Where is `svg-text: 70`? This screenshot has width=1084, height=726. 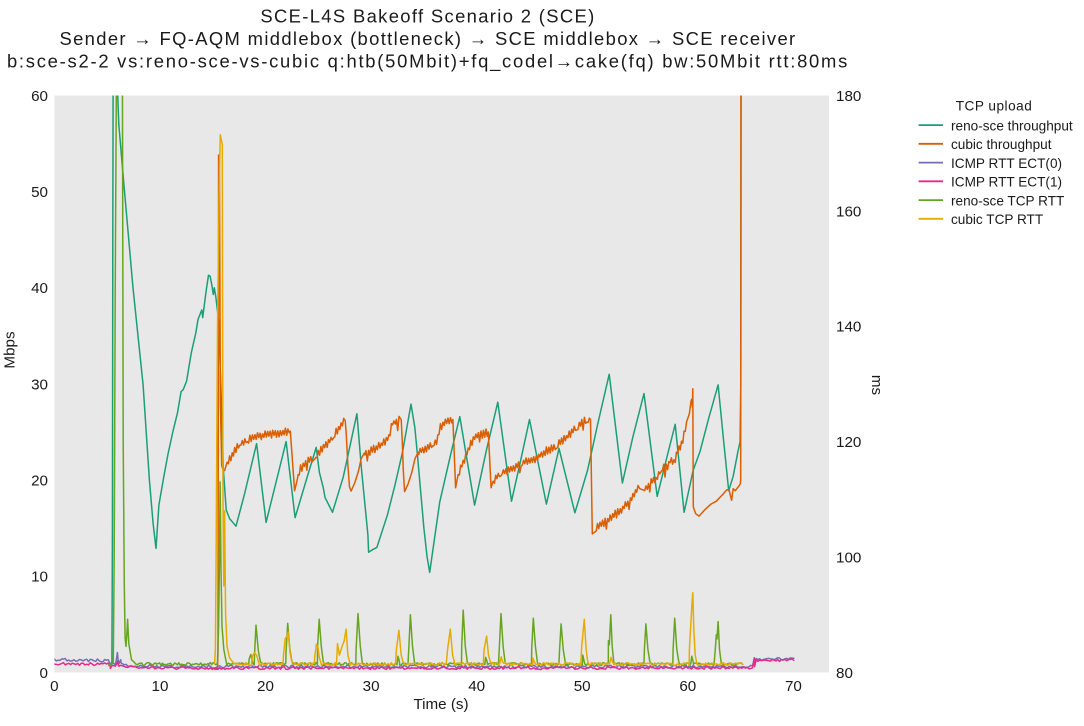 svg-text: 70 is located at coordinates (793, 686).